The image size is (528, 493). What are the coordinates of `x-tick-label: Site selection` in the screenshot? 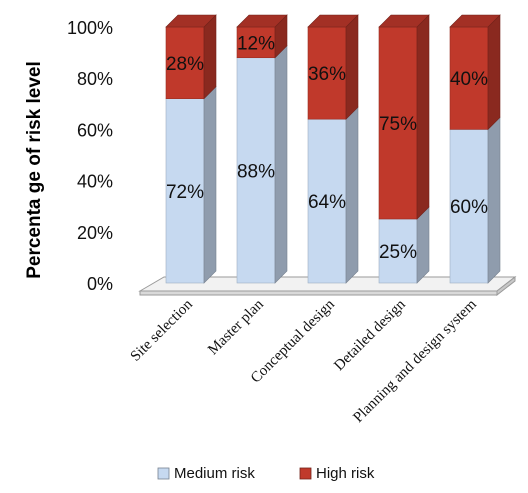 It's located at (162, 330).